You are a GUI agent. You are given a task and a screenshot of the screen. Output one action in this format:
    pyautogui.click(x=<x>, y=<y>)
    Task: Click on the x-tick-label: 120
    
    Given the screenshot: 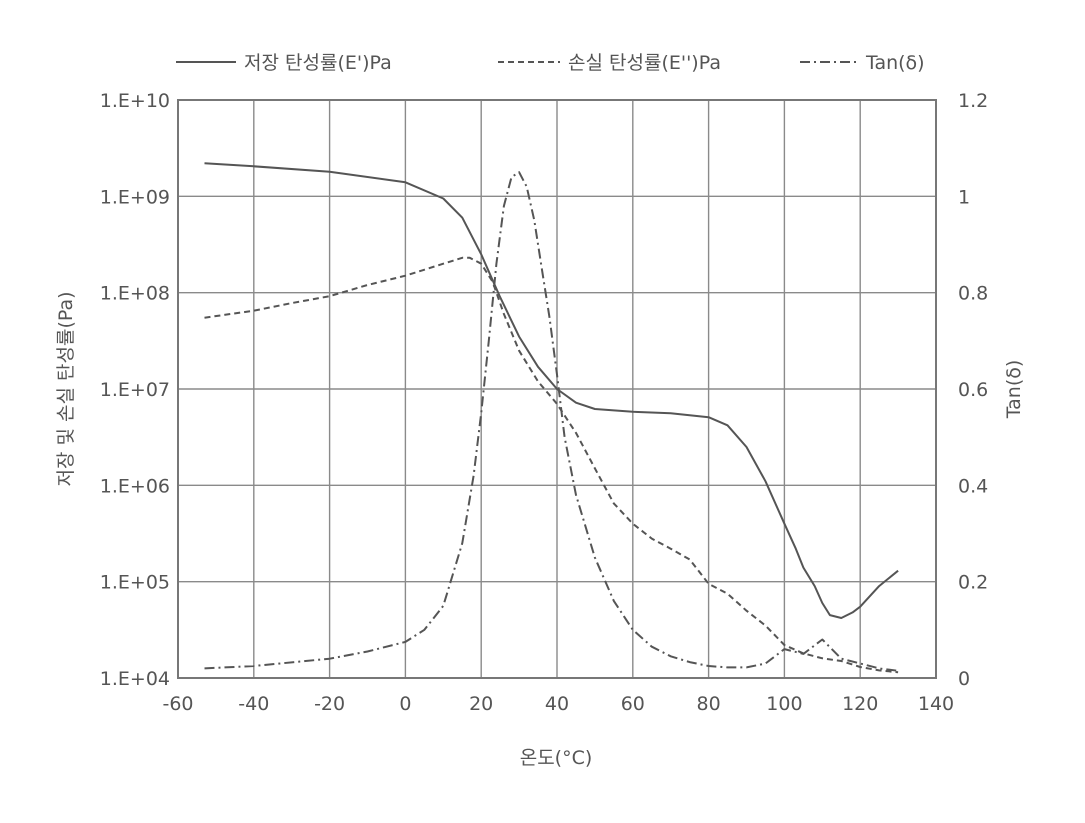 What is the action you would take?
    pyautogui.click(x=860, y=704)
    